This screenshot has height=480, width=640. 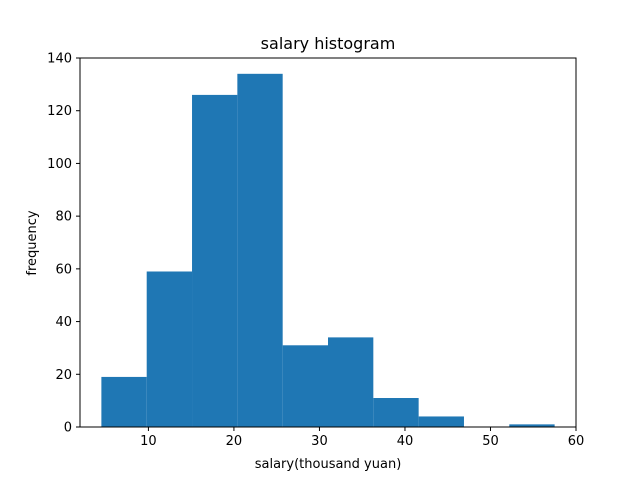 I want to click on x-tick-label: 50, so click(x=490, y=441).